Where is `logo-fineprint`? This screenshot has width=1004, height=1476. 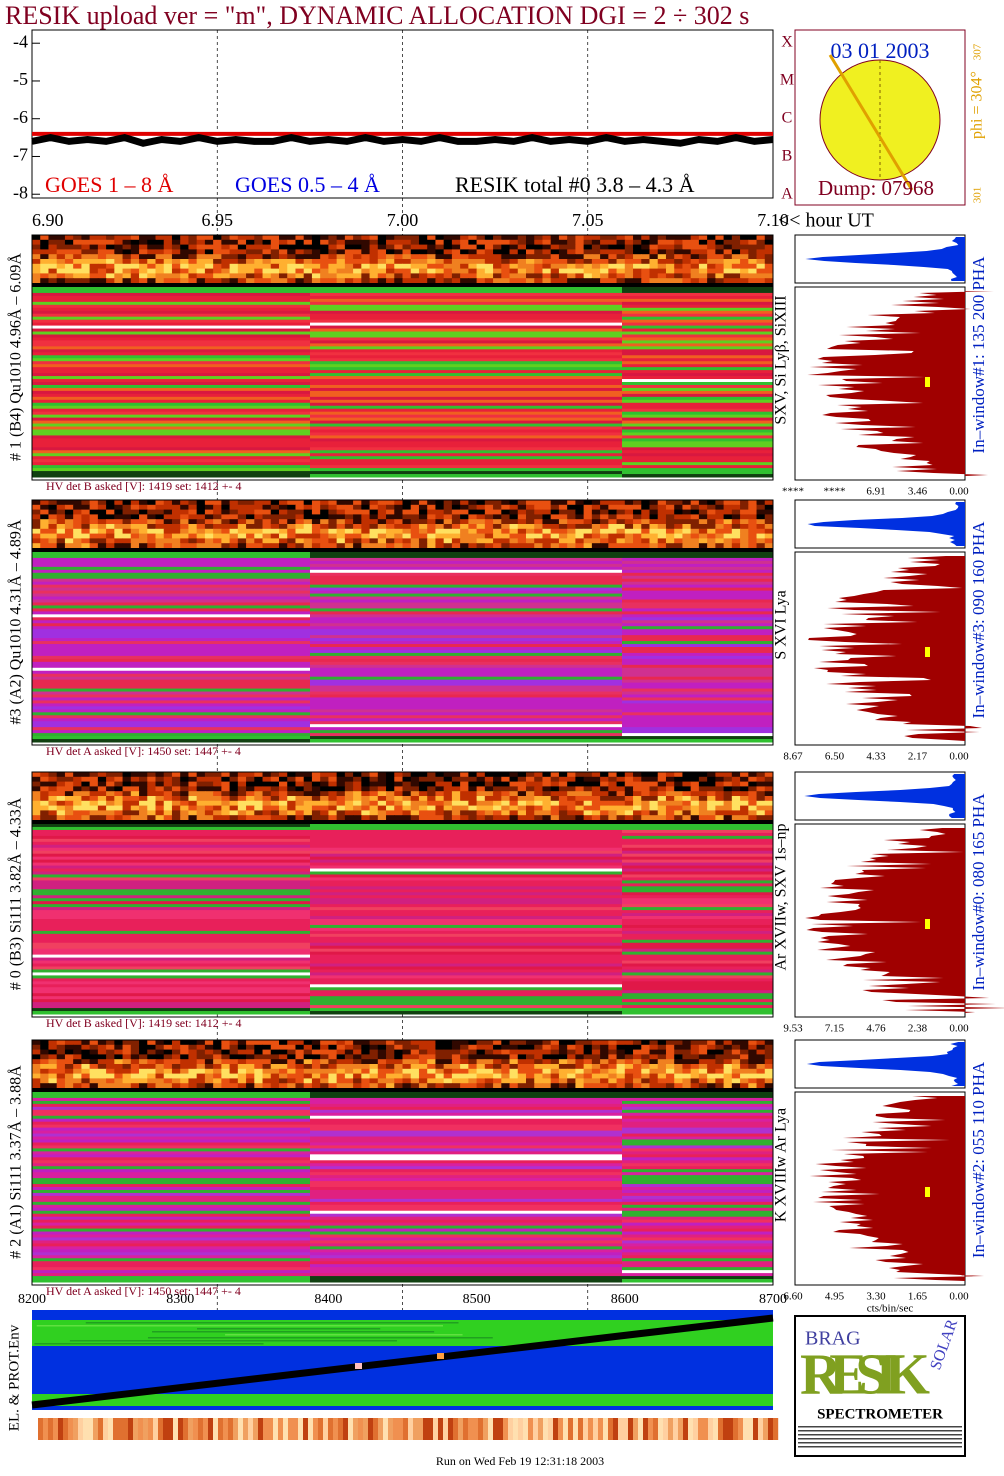
logo-fineprint is located at coordinates (880, 1439).